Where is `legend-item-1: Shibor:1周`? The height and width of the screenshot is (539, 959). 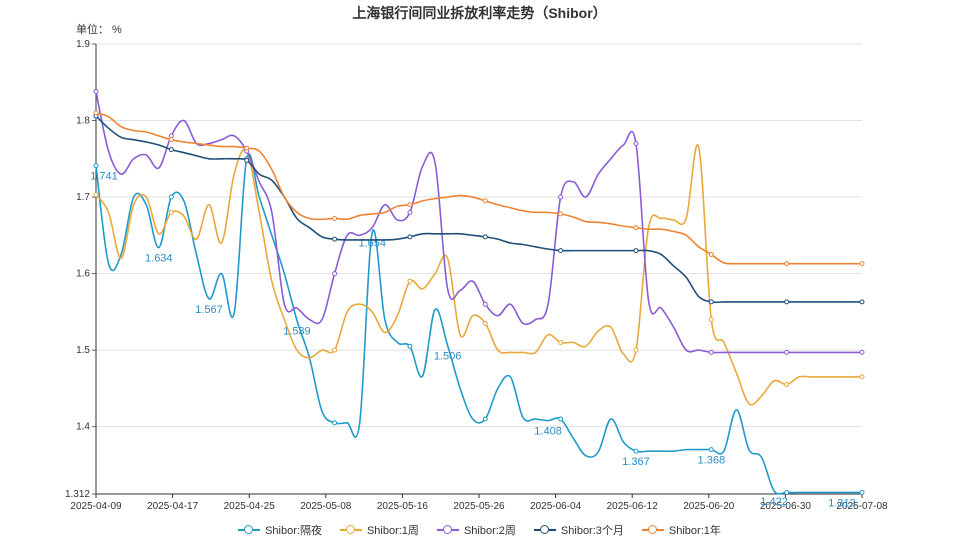
legend-item-1: Shibor:1周 is located at coordinates (379, 530).